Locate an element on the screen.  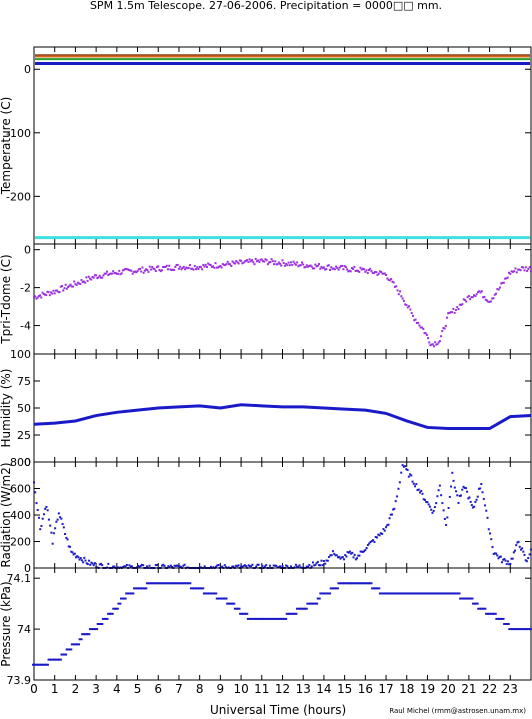
x-tick-label: 0 is located at coordinates (34, 689).